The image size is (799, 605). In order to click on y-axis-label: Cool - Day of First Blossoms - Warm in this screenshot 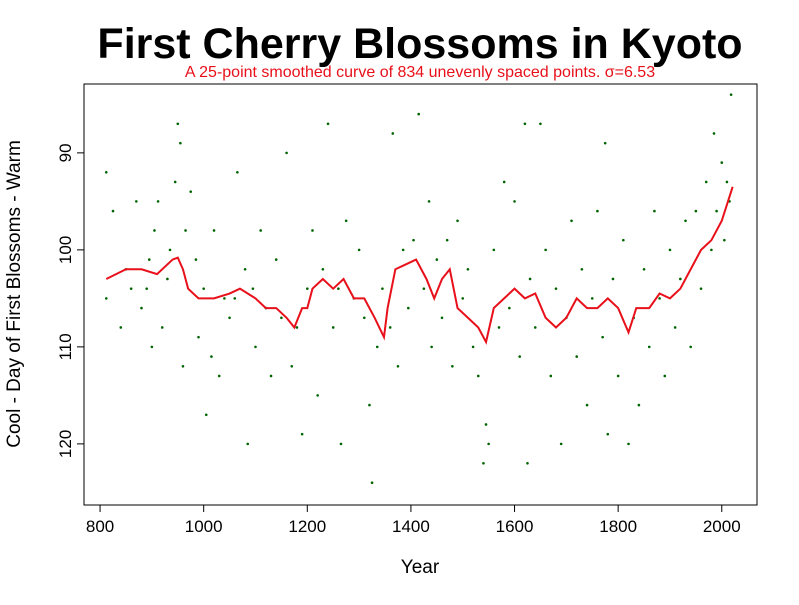, I will do `click(14, 294)`.